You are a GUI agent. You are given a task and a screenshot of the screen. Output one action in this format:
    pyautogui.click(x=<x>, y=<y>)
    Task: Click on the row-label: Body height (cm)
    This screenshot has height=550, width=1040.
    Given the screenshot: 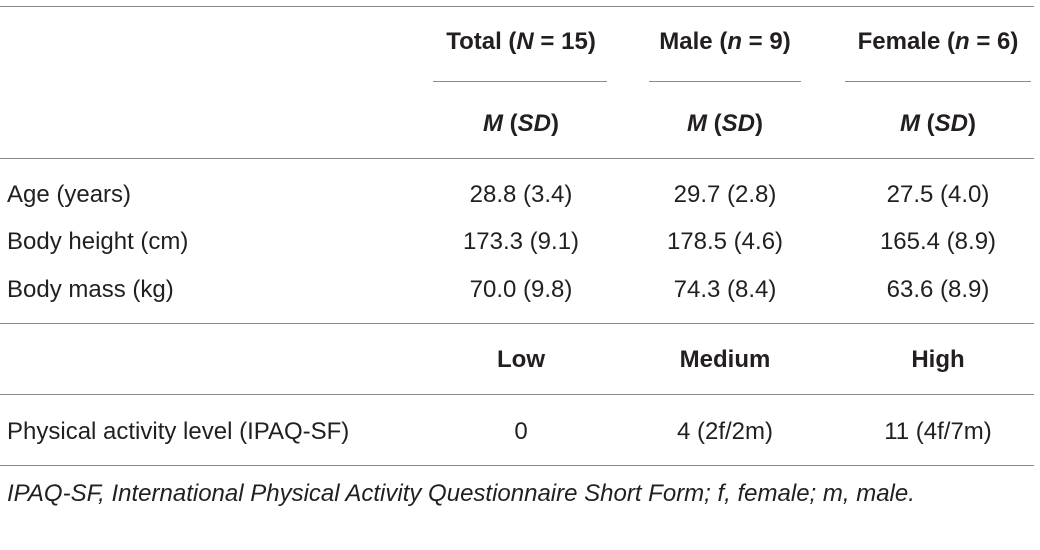 What is the action you would take?
    pyautogui.click(x=98, y=241)
    